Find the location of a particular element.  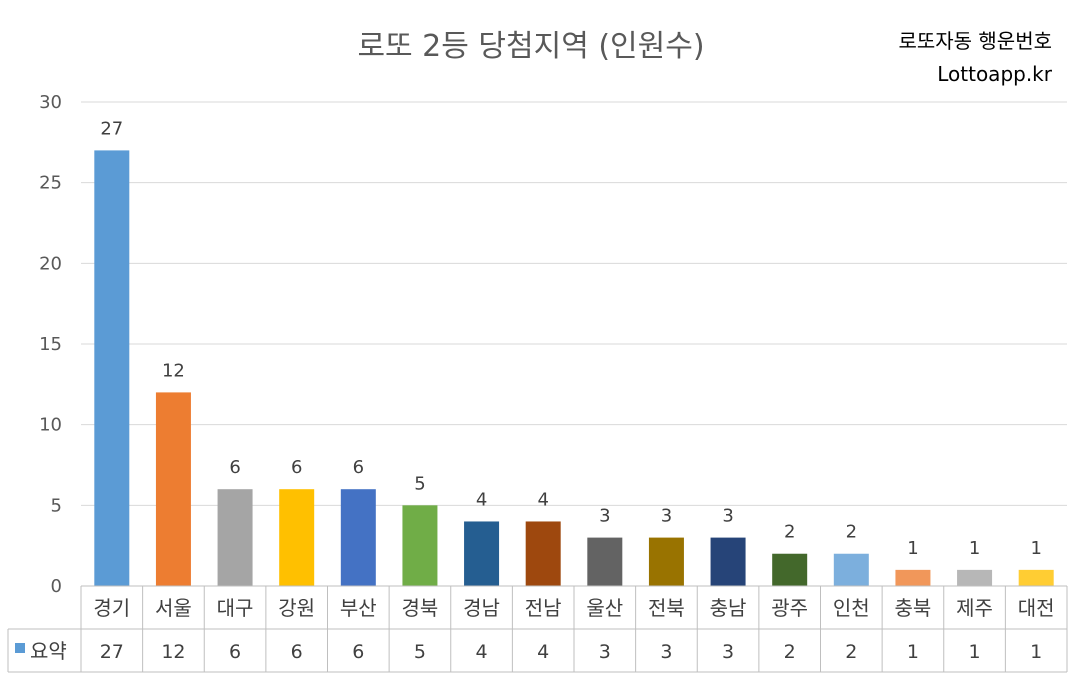

y-axis: 0 5 10 15 20 25 30 is located at coordinates (50, 344).